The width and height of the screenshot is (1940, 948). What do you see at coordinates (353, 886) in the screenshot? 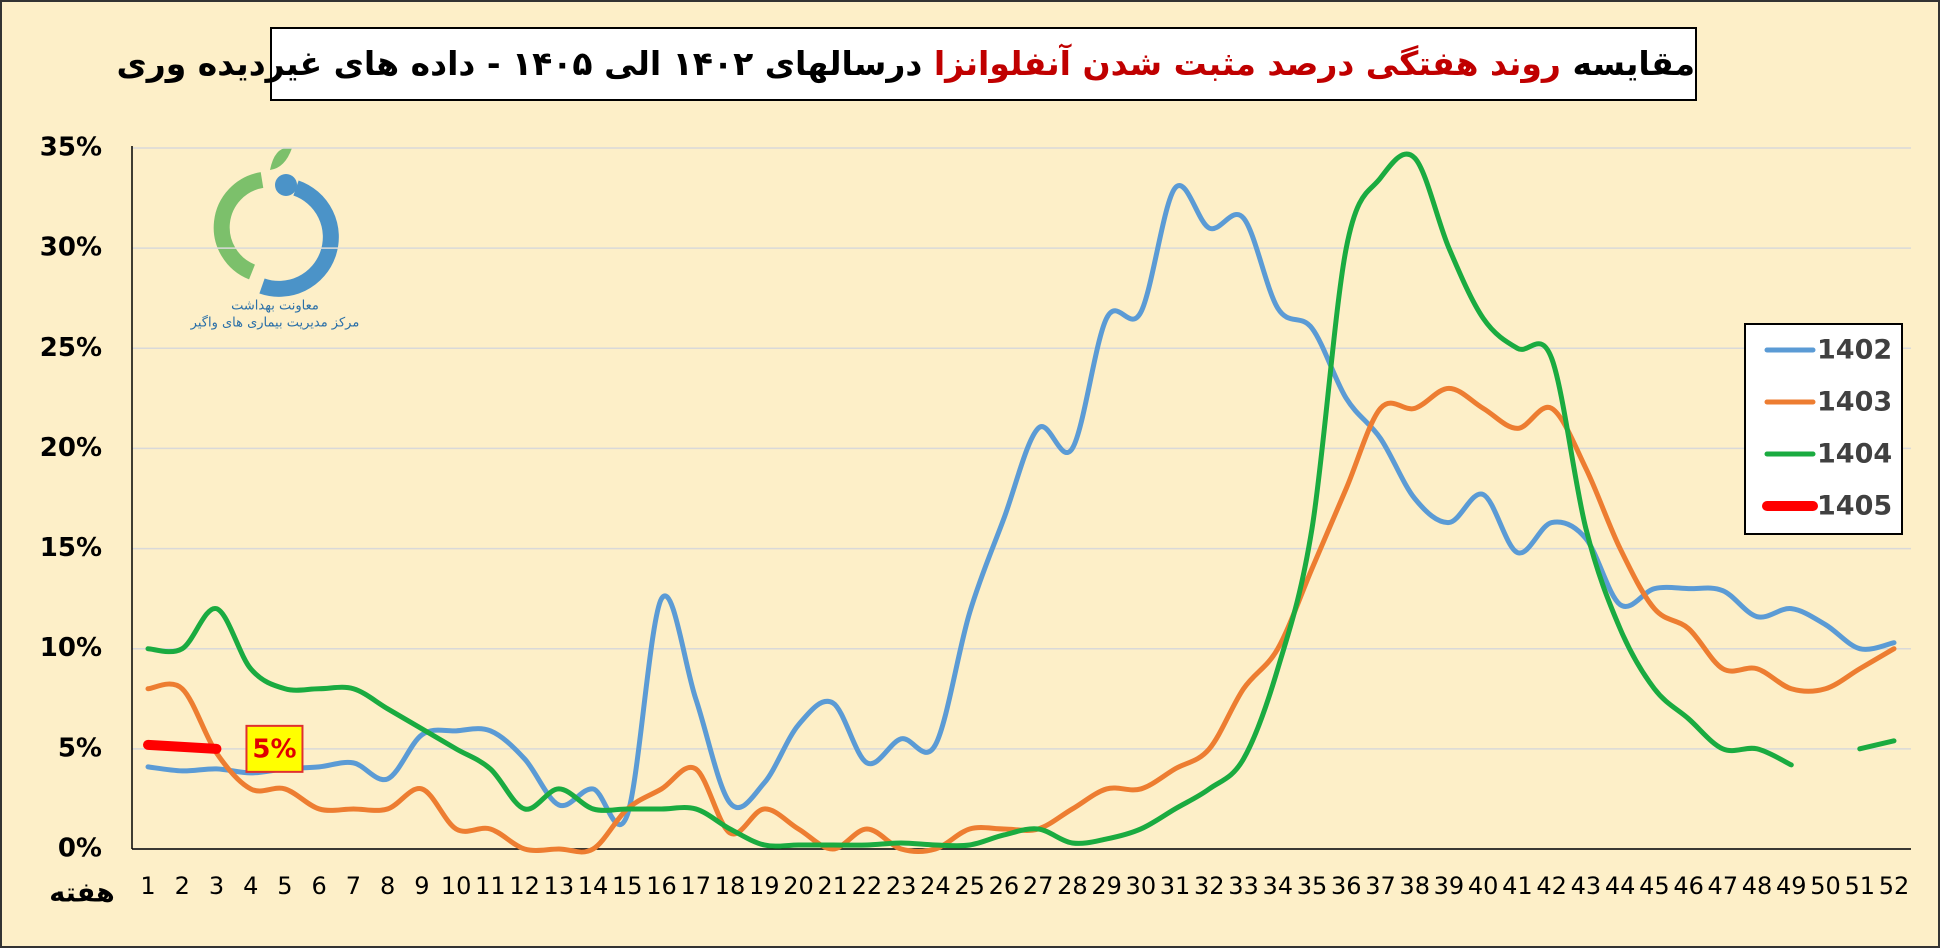
I see `x-tick-label: 7` at bounding box center [353, 886].